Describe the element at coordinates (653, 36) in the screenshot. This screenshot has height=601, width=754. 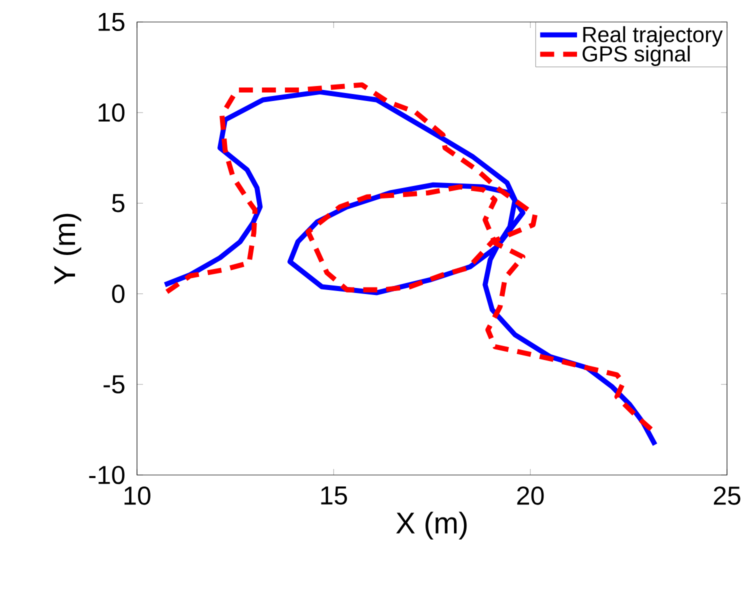
I see `legend-label: Real trajectory` at that location.